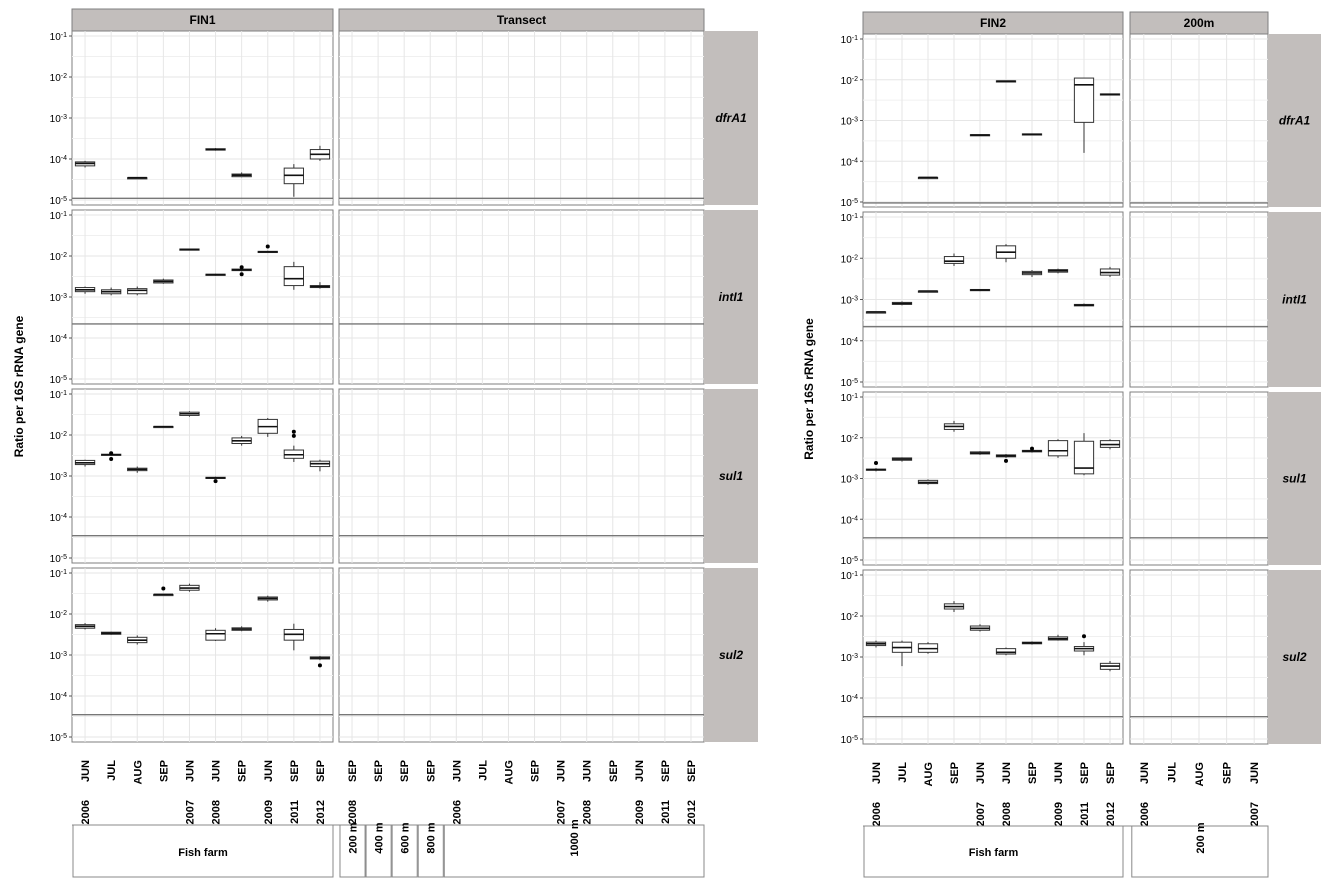  Describe the element at coordinates (202, 20) in the screenshot. I see `column-strip-label: FIN1` at that location.